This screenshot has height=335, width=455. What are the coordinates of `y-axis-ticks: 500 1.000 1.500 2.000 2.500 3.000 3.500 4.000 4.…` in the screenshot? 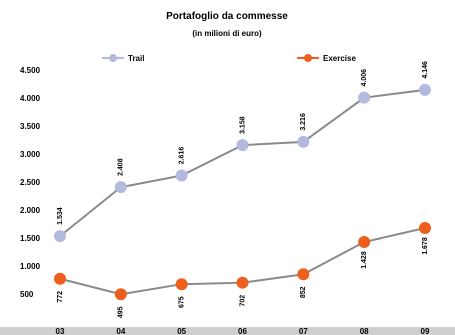 It's located at (30, 182).